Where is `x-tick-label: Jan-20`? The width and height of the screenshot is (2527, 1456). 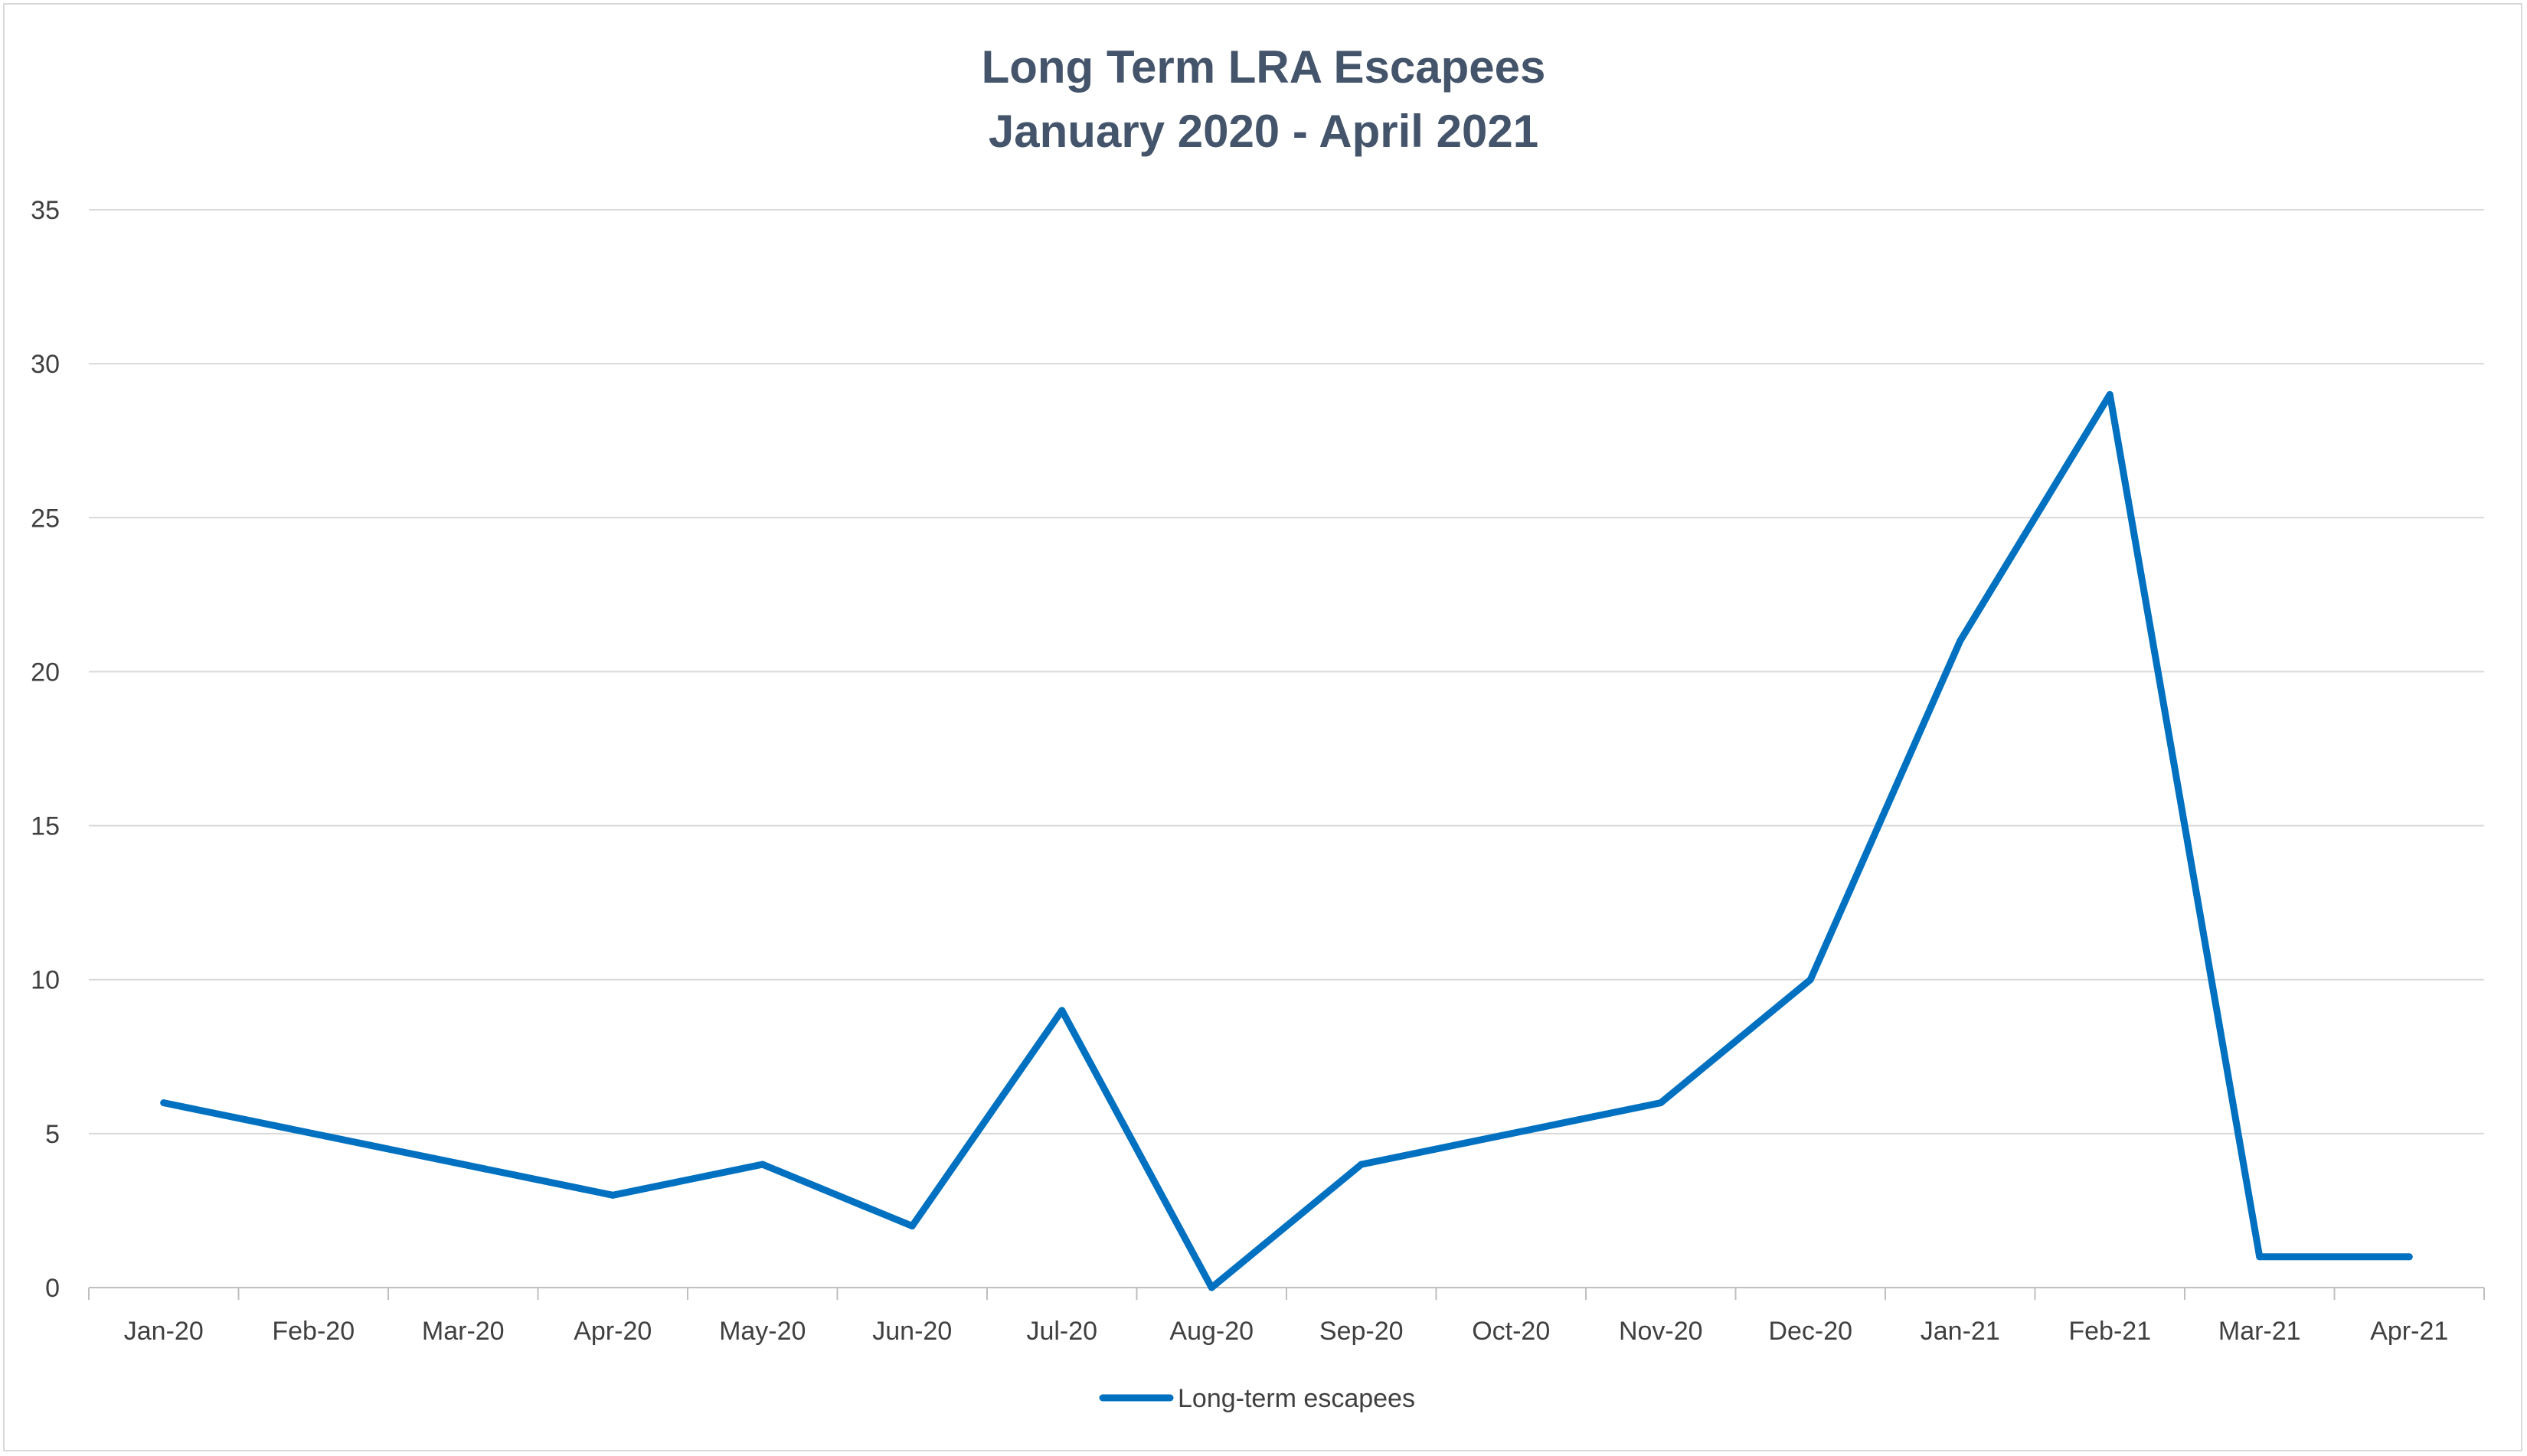 x-tick-label: Jan-20 is located at coordinates (164, 1331).